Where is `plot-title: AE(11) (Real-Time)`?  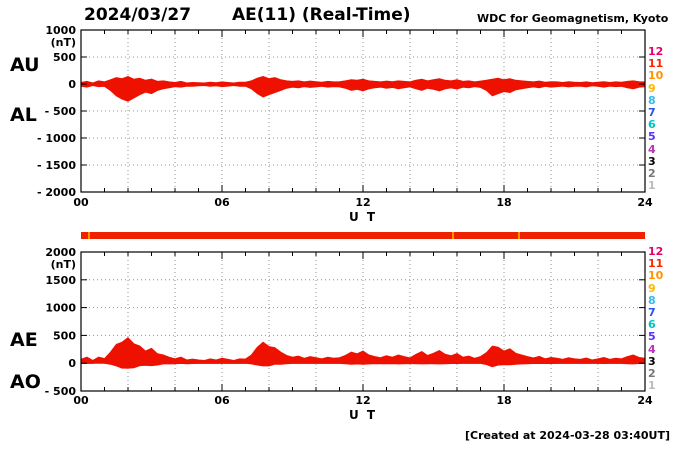 plot-title: AE(11) (Real-Time) is located at coordinates (321, 15).